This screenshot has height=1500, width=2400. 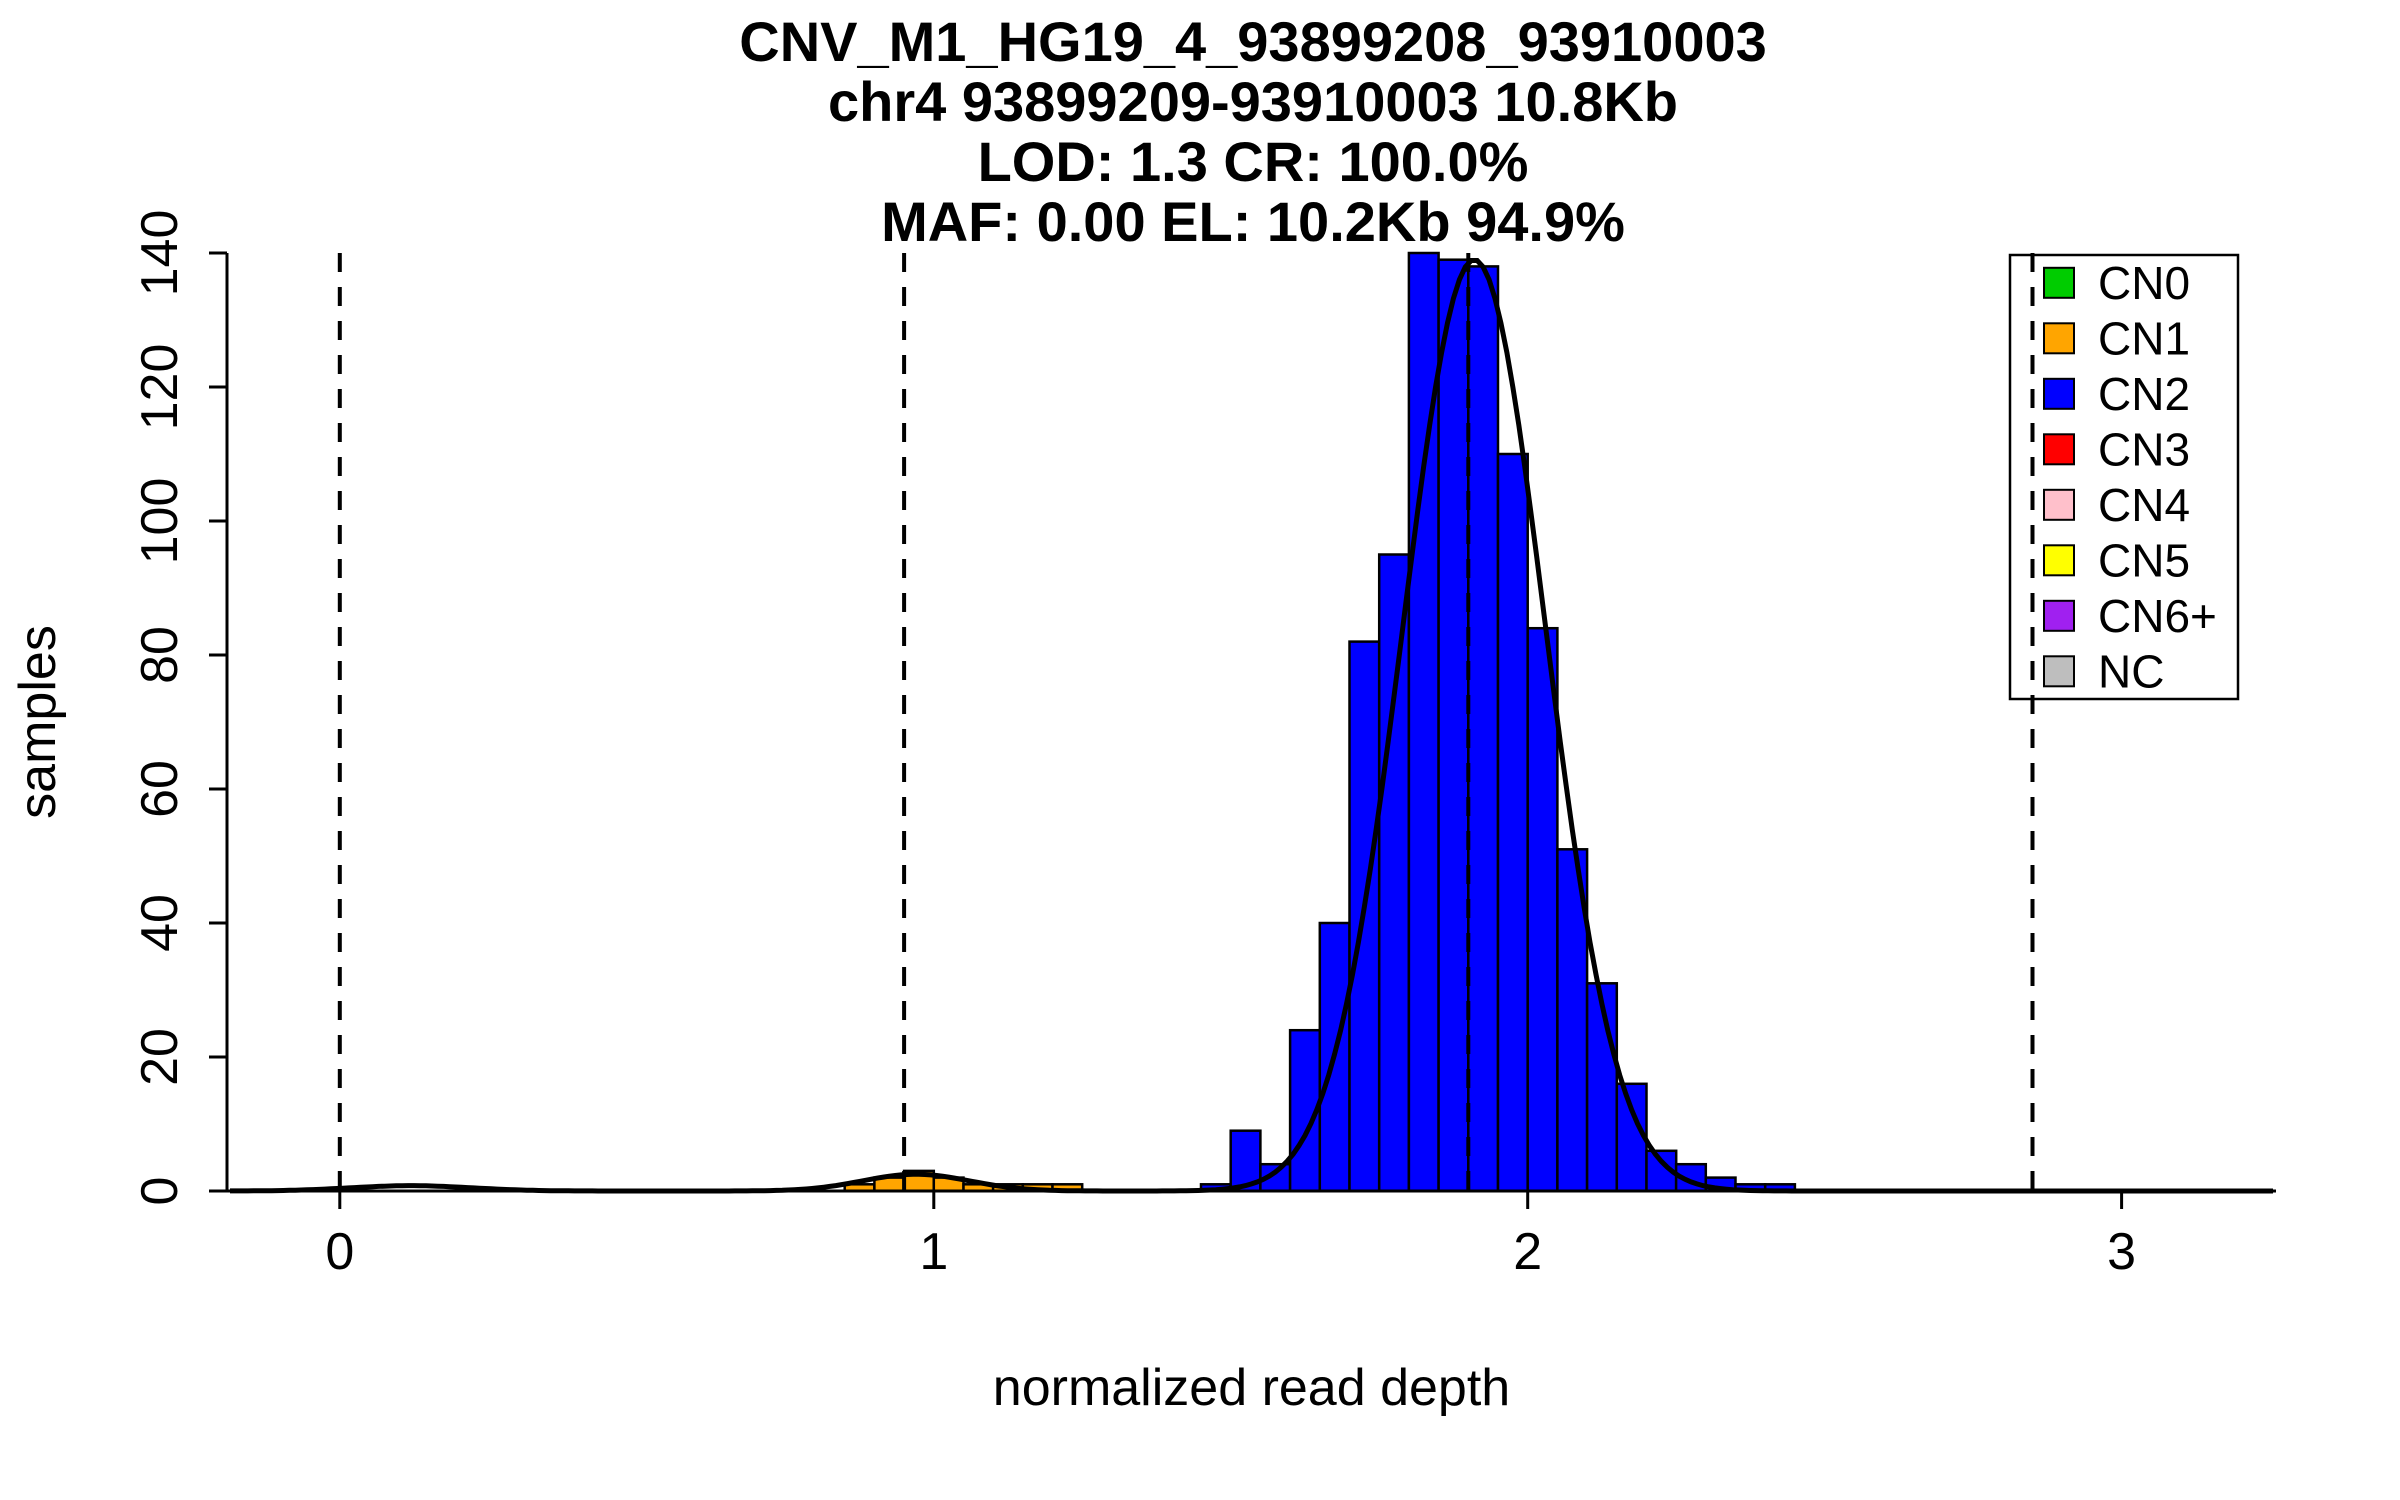 What do you see at coordinates (2059, 615) in the screenshot?
I see `legend-swatch-CN6+` at bounding box center [2059, 615].